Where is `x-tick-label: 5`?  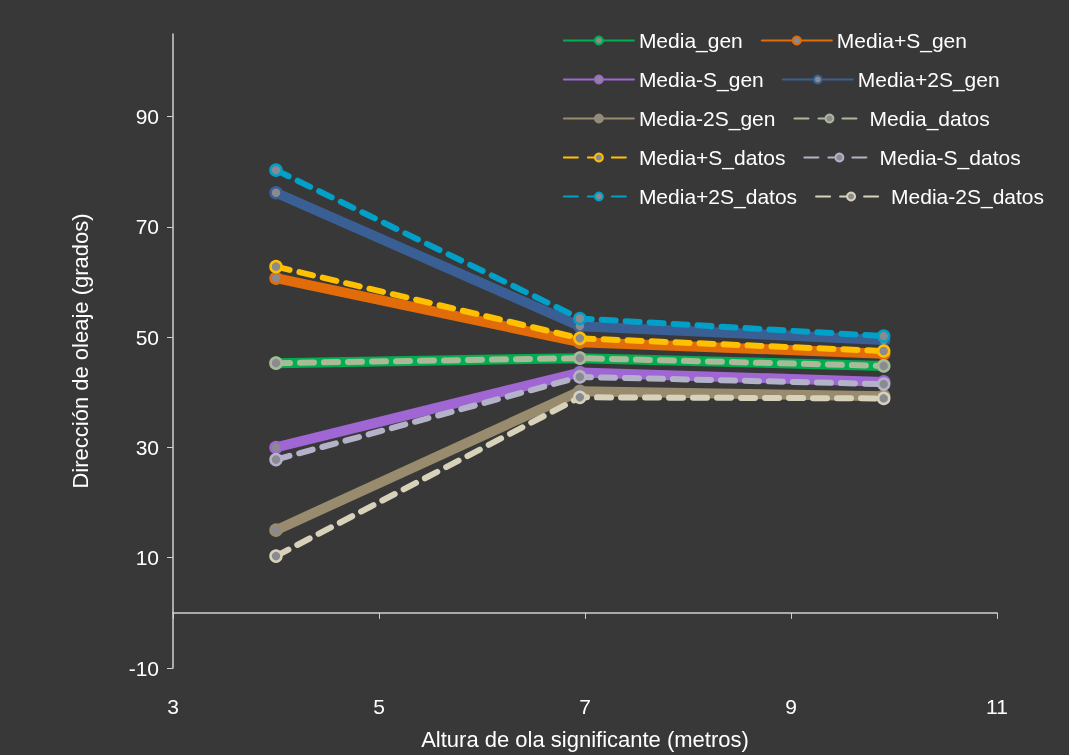
x-tick-label: 5 is located at coordinates (379, 706).